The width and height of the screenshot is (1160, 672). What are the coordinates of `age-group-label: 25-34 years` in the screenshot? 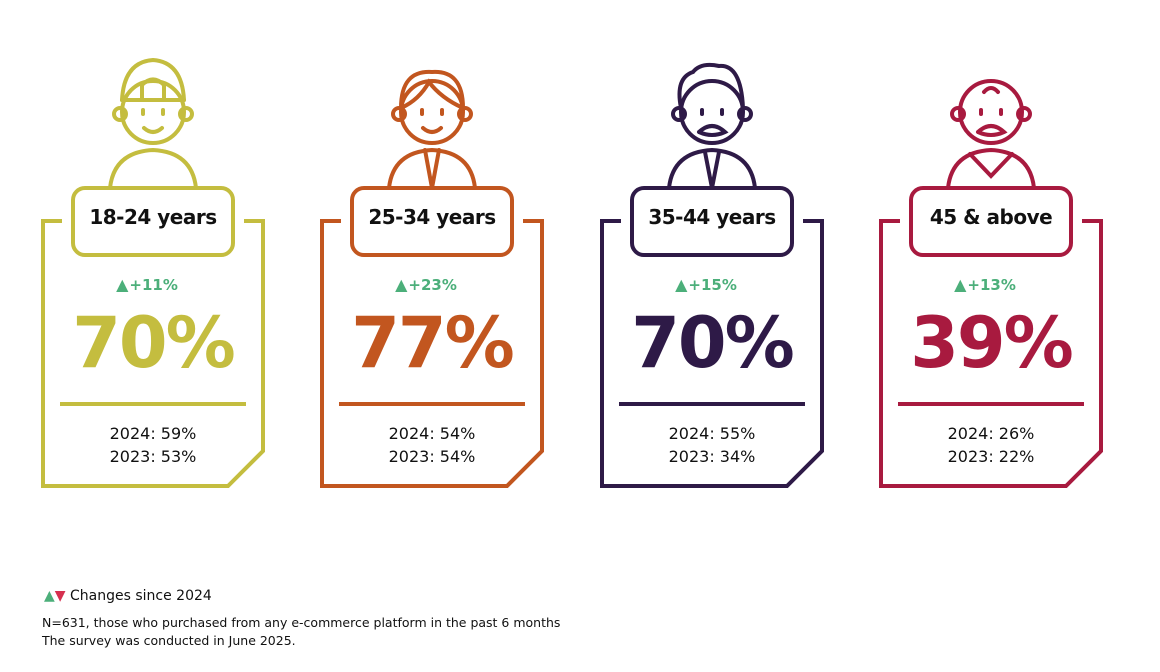 It's located at (432, 217).